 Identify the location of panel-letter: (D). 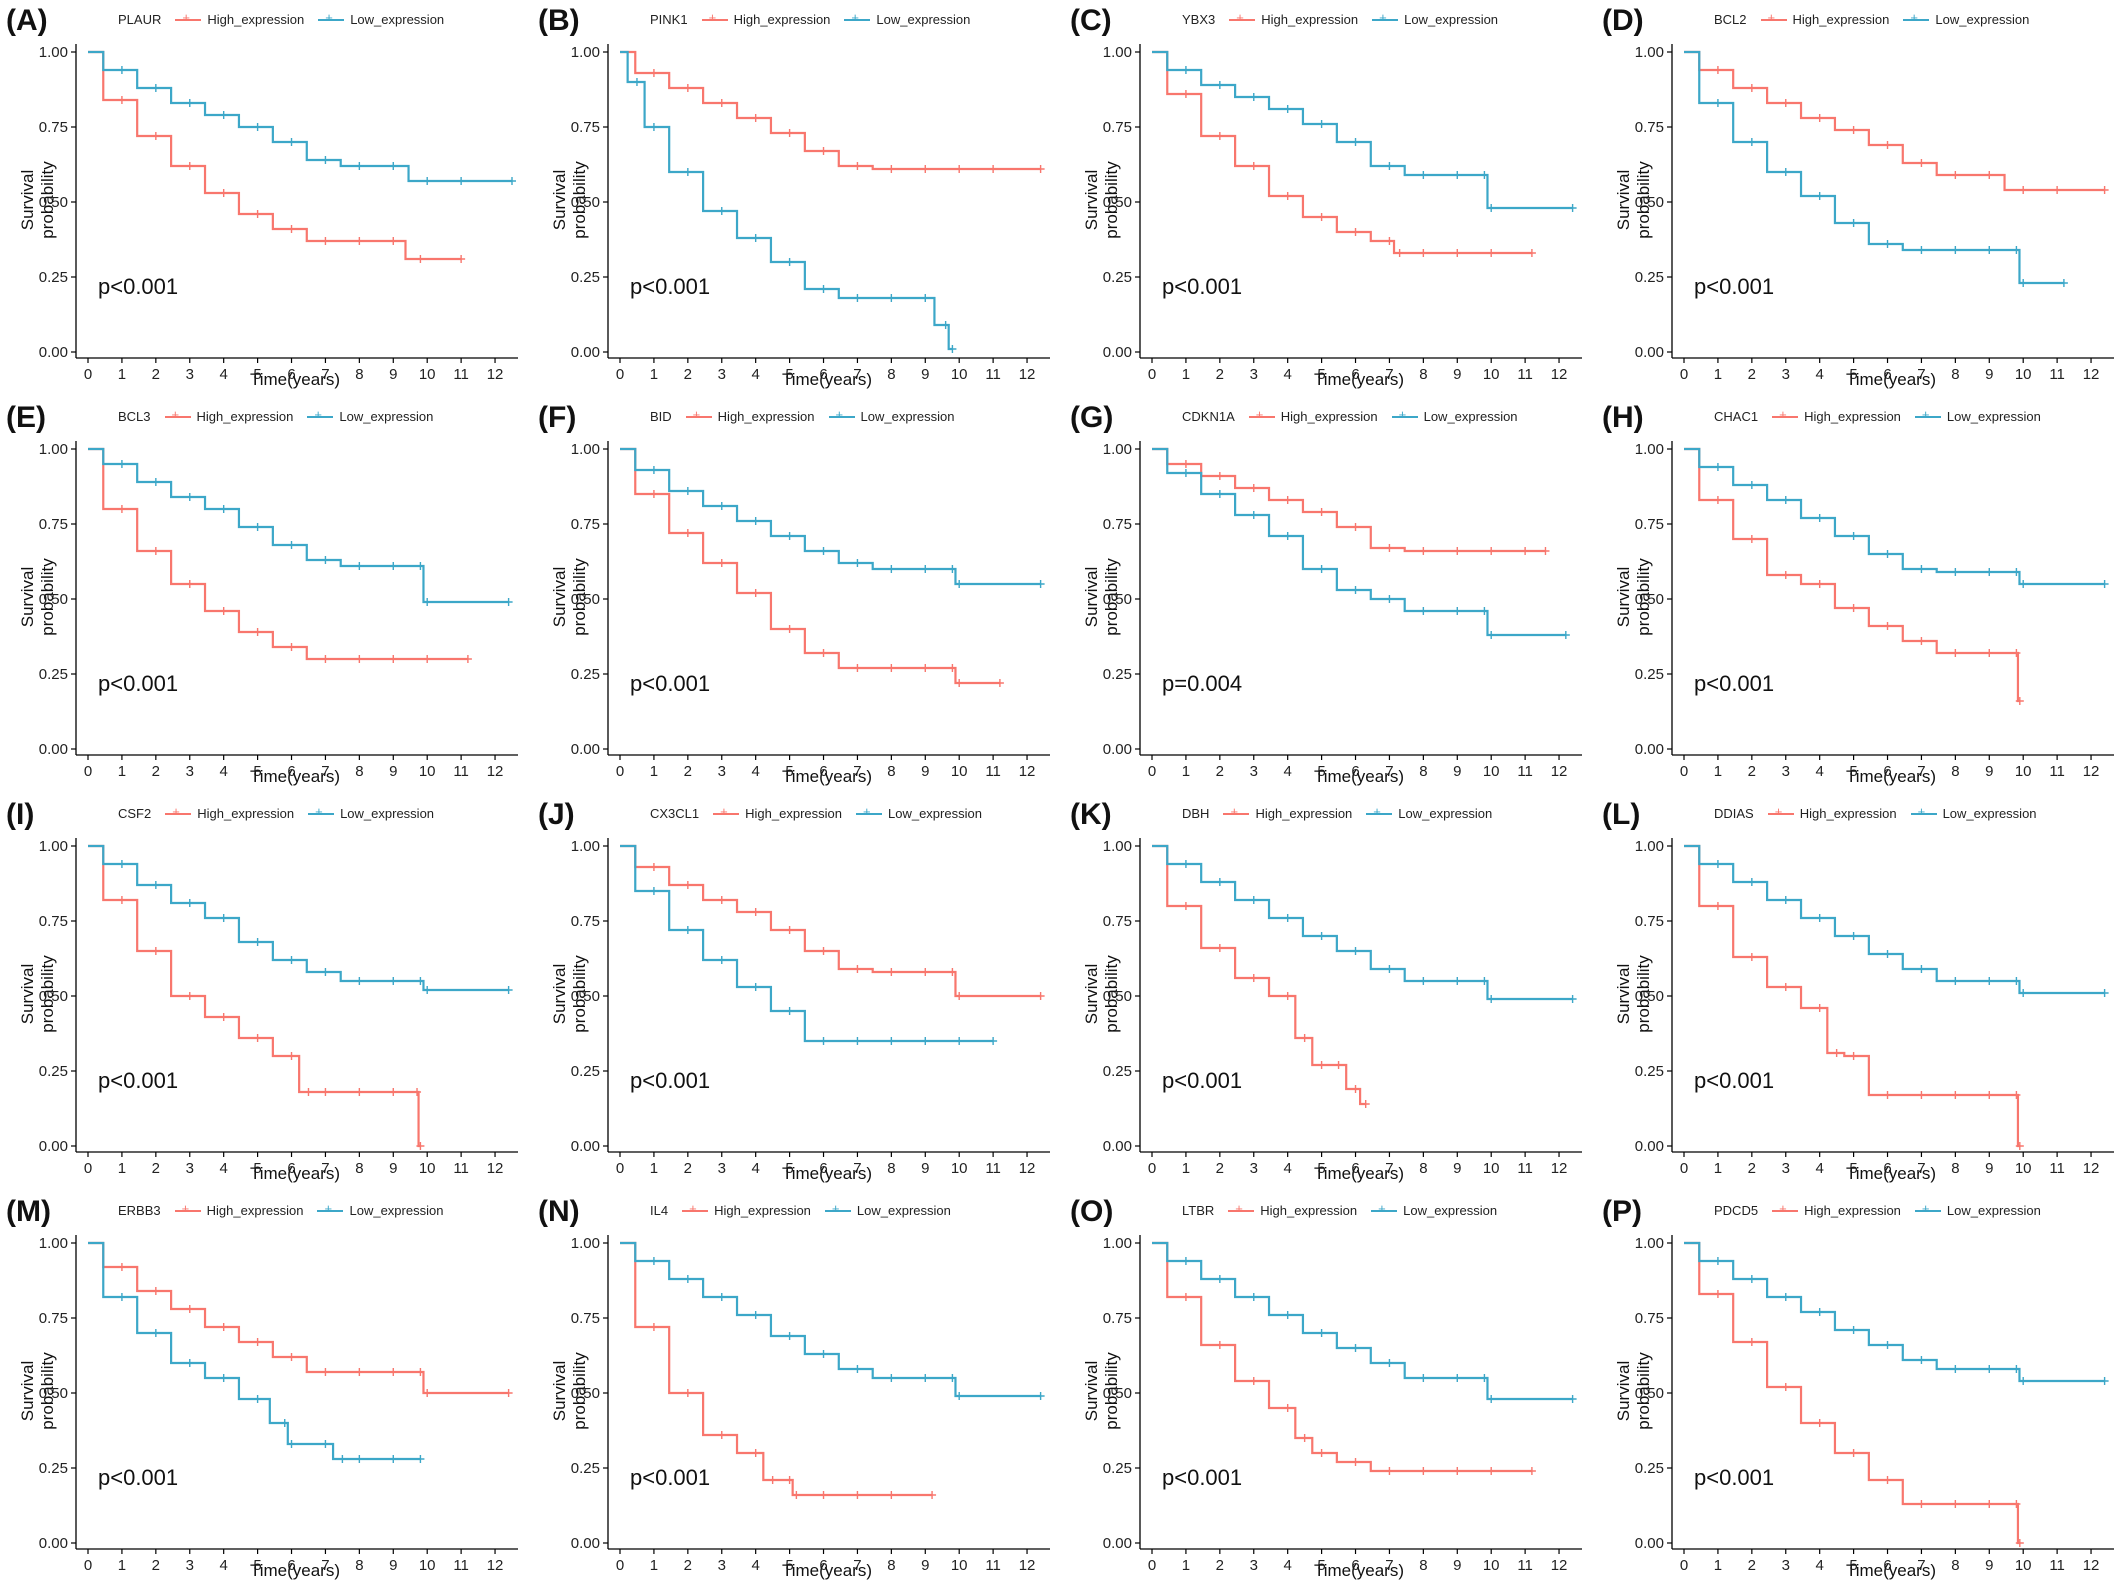
(1623, 20).